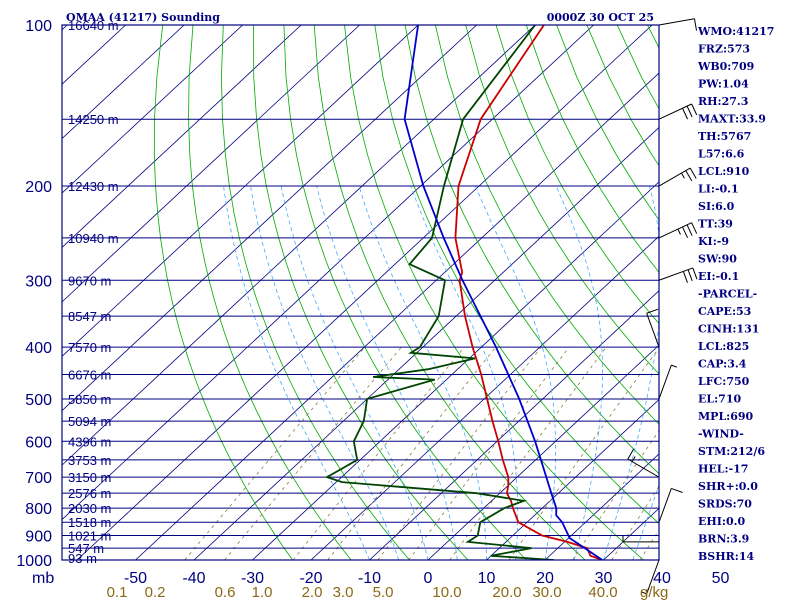  Describe the element at coordinates (717, 259) in the screenshot. I see `index-line: SW:90` at that location.